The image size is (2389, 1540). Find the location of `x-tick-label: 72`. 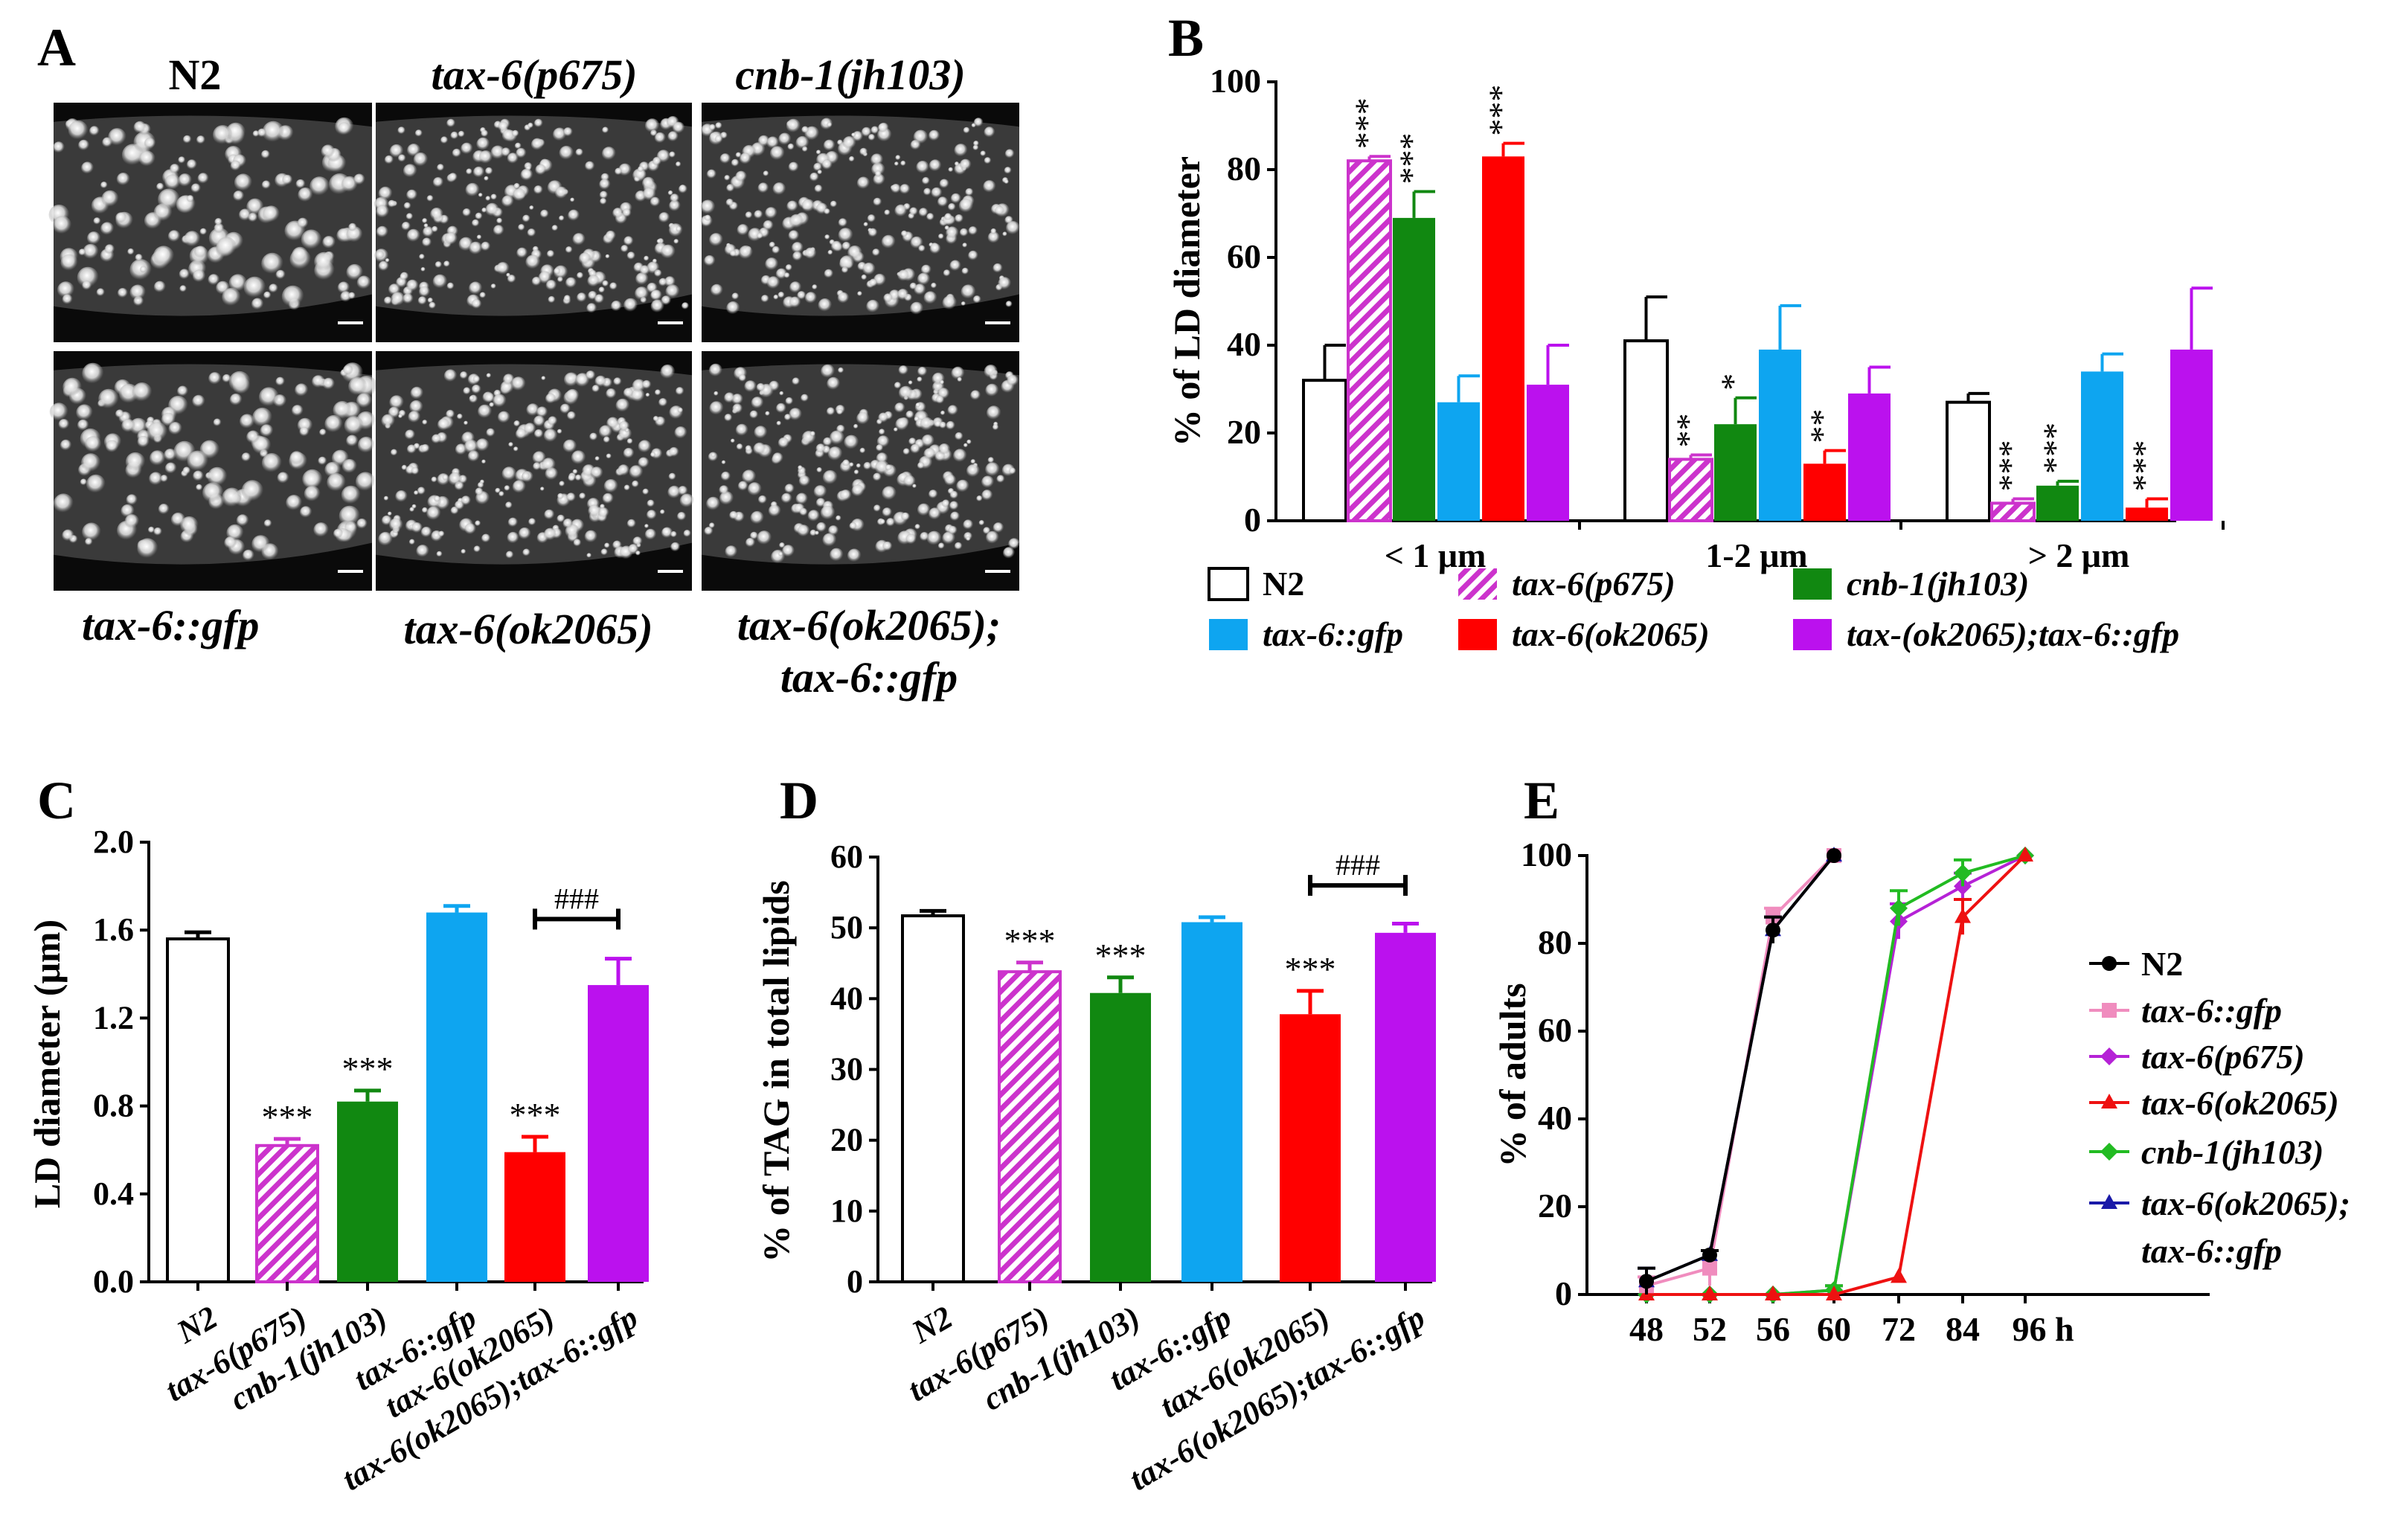

x-tick-label: 72 is located at coordinates (1899, 1329).